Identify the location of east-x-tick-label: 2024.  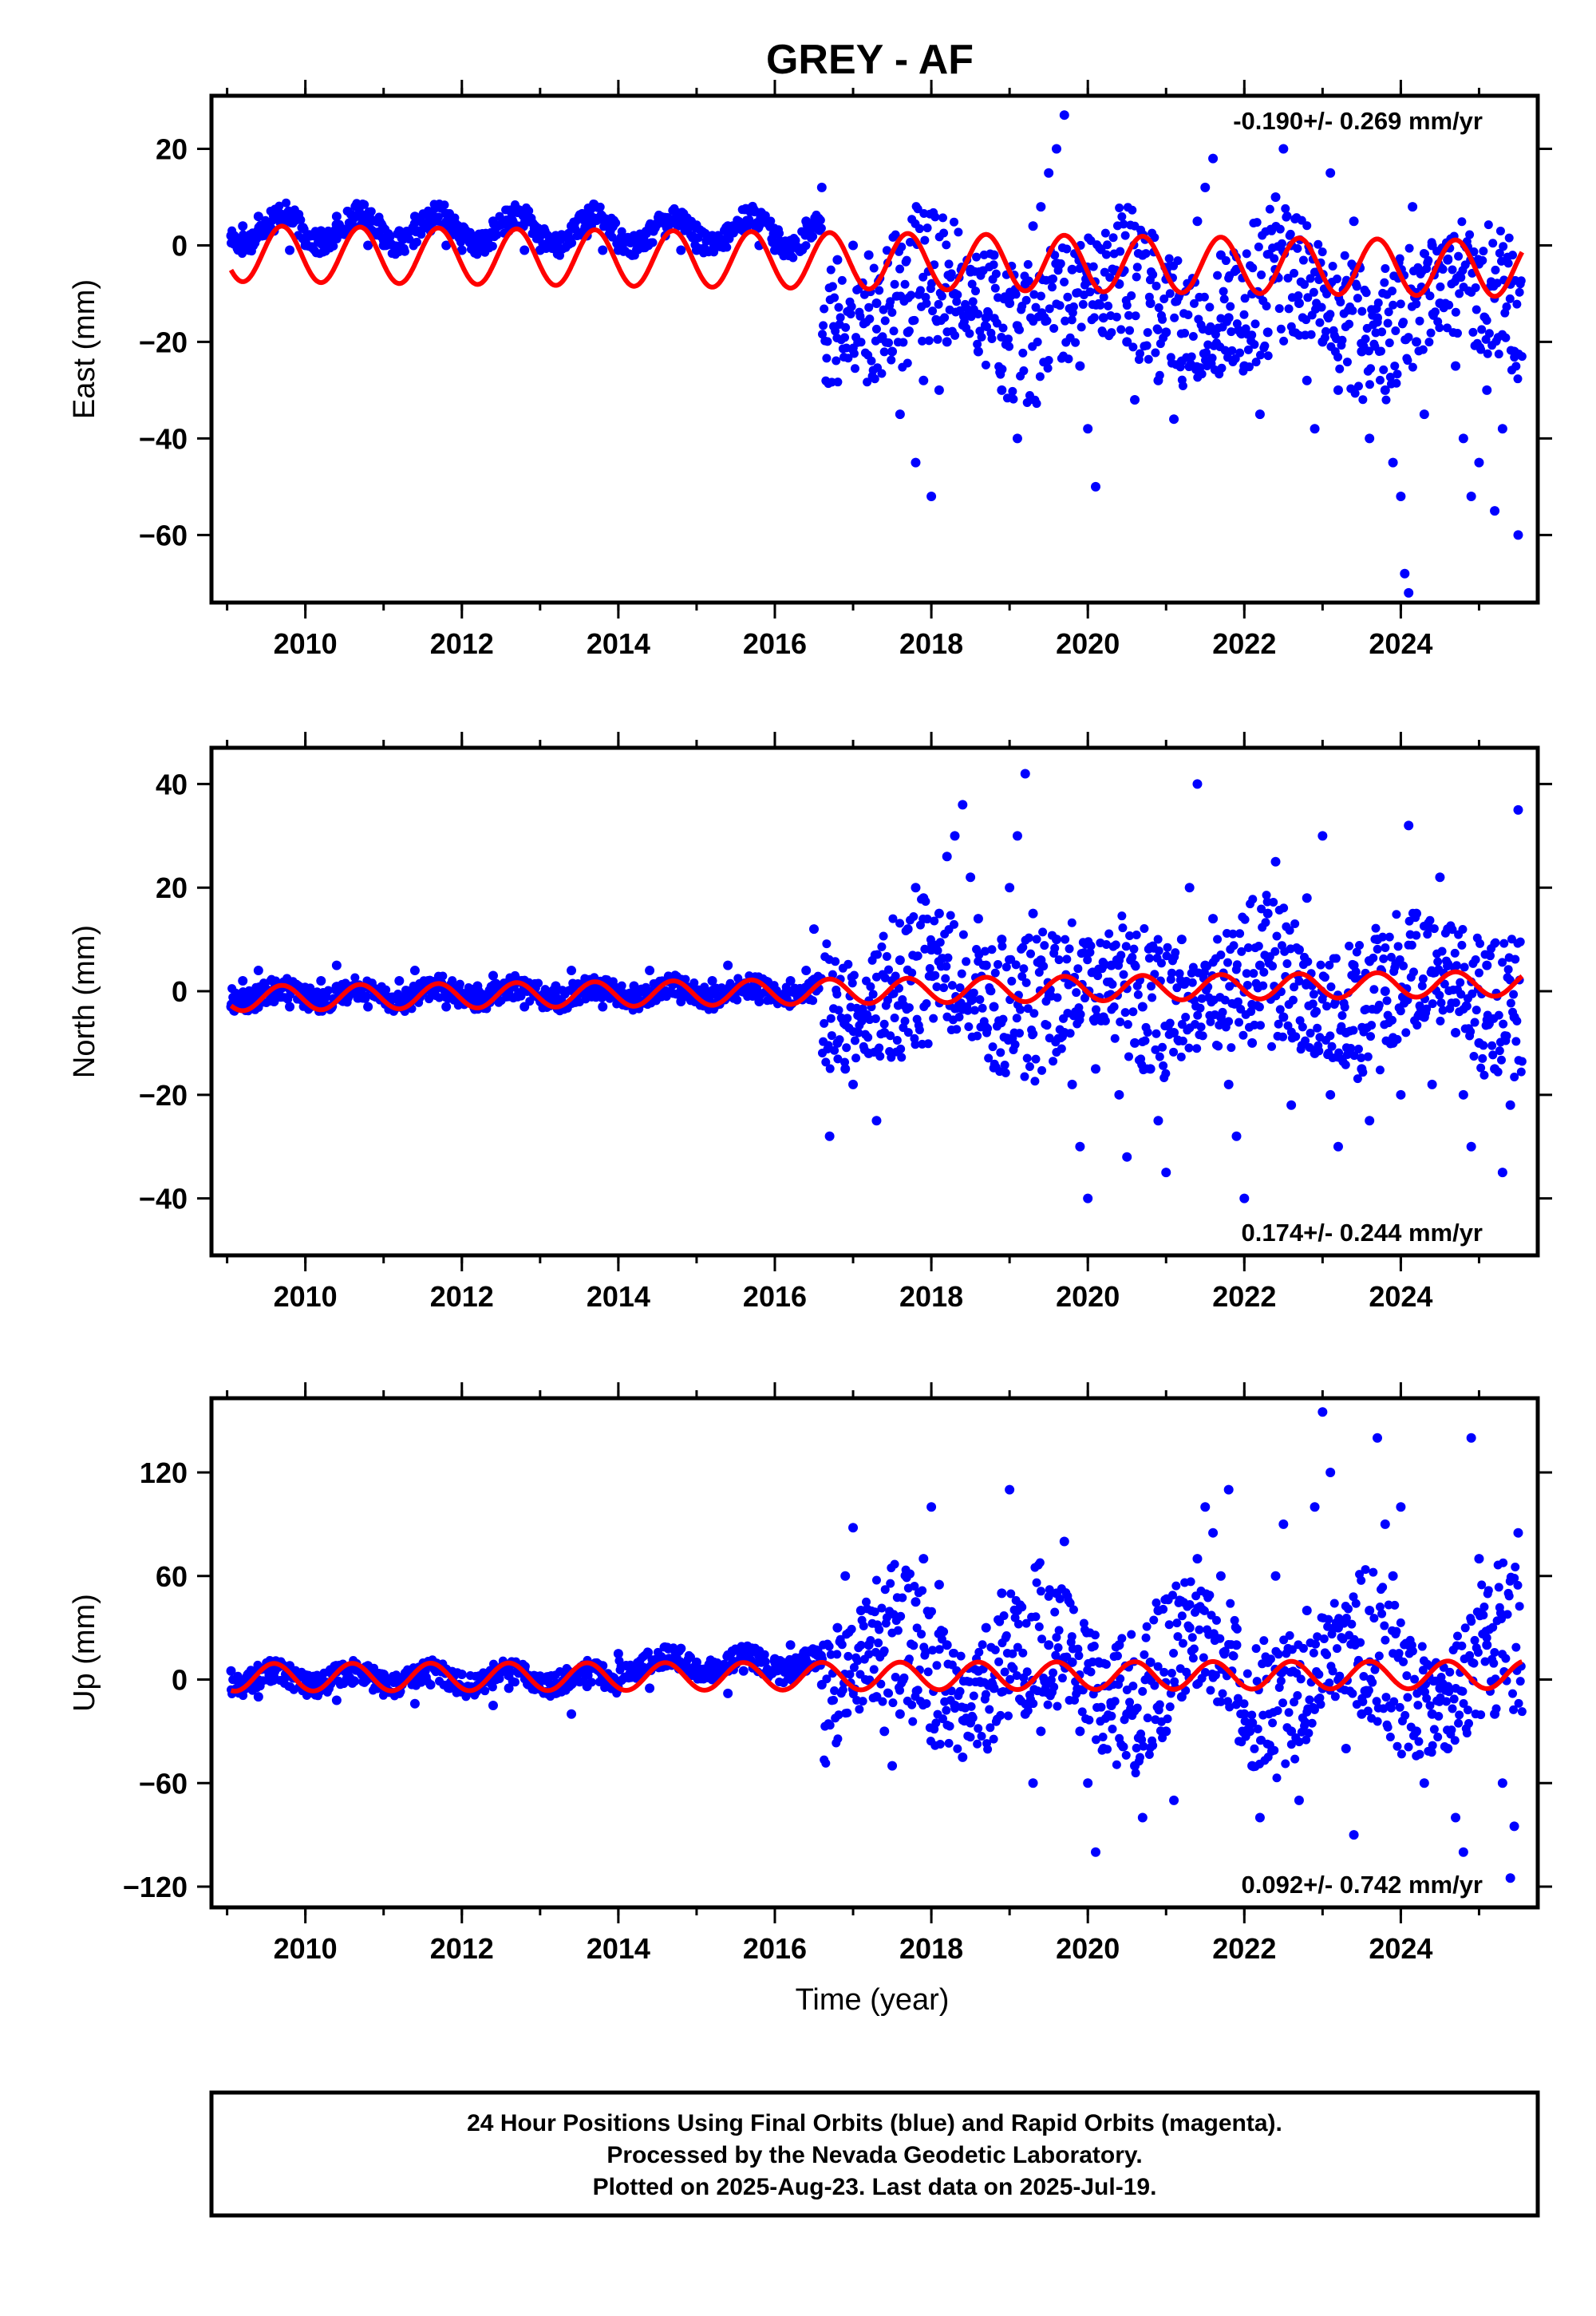
(1400, 643).